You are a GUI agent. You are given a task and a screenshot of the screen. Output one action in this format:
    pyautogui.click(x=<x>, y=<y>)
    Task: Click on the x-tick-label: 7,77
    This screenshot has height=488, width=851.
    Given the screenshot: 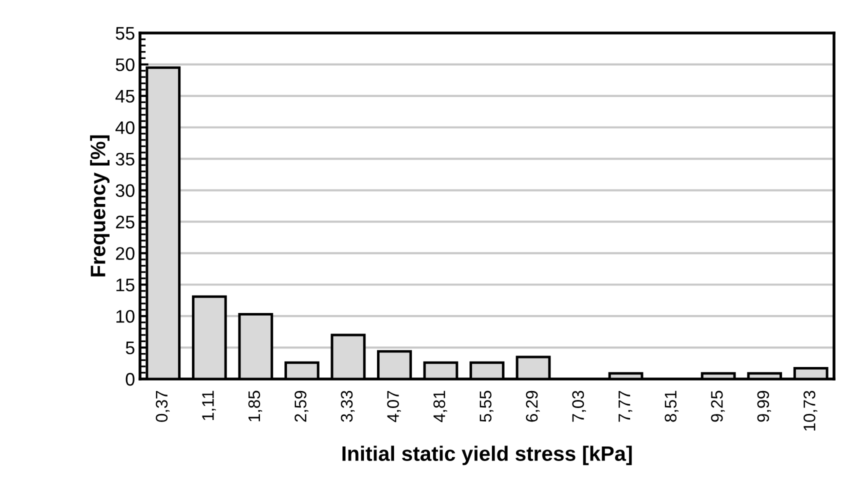 What is the action you would take?
    pyautogui.click(x=625, y=406)
    